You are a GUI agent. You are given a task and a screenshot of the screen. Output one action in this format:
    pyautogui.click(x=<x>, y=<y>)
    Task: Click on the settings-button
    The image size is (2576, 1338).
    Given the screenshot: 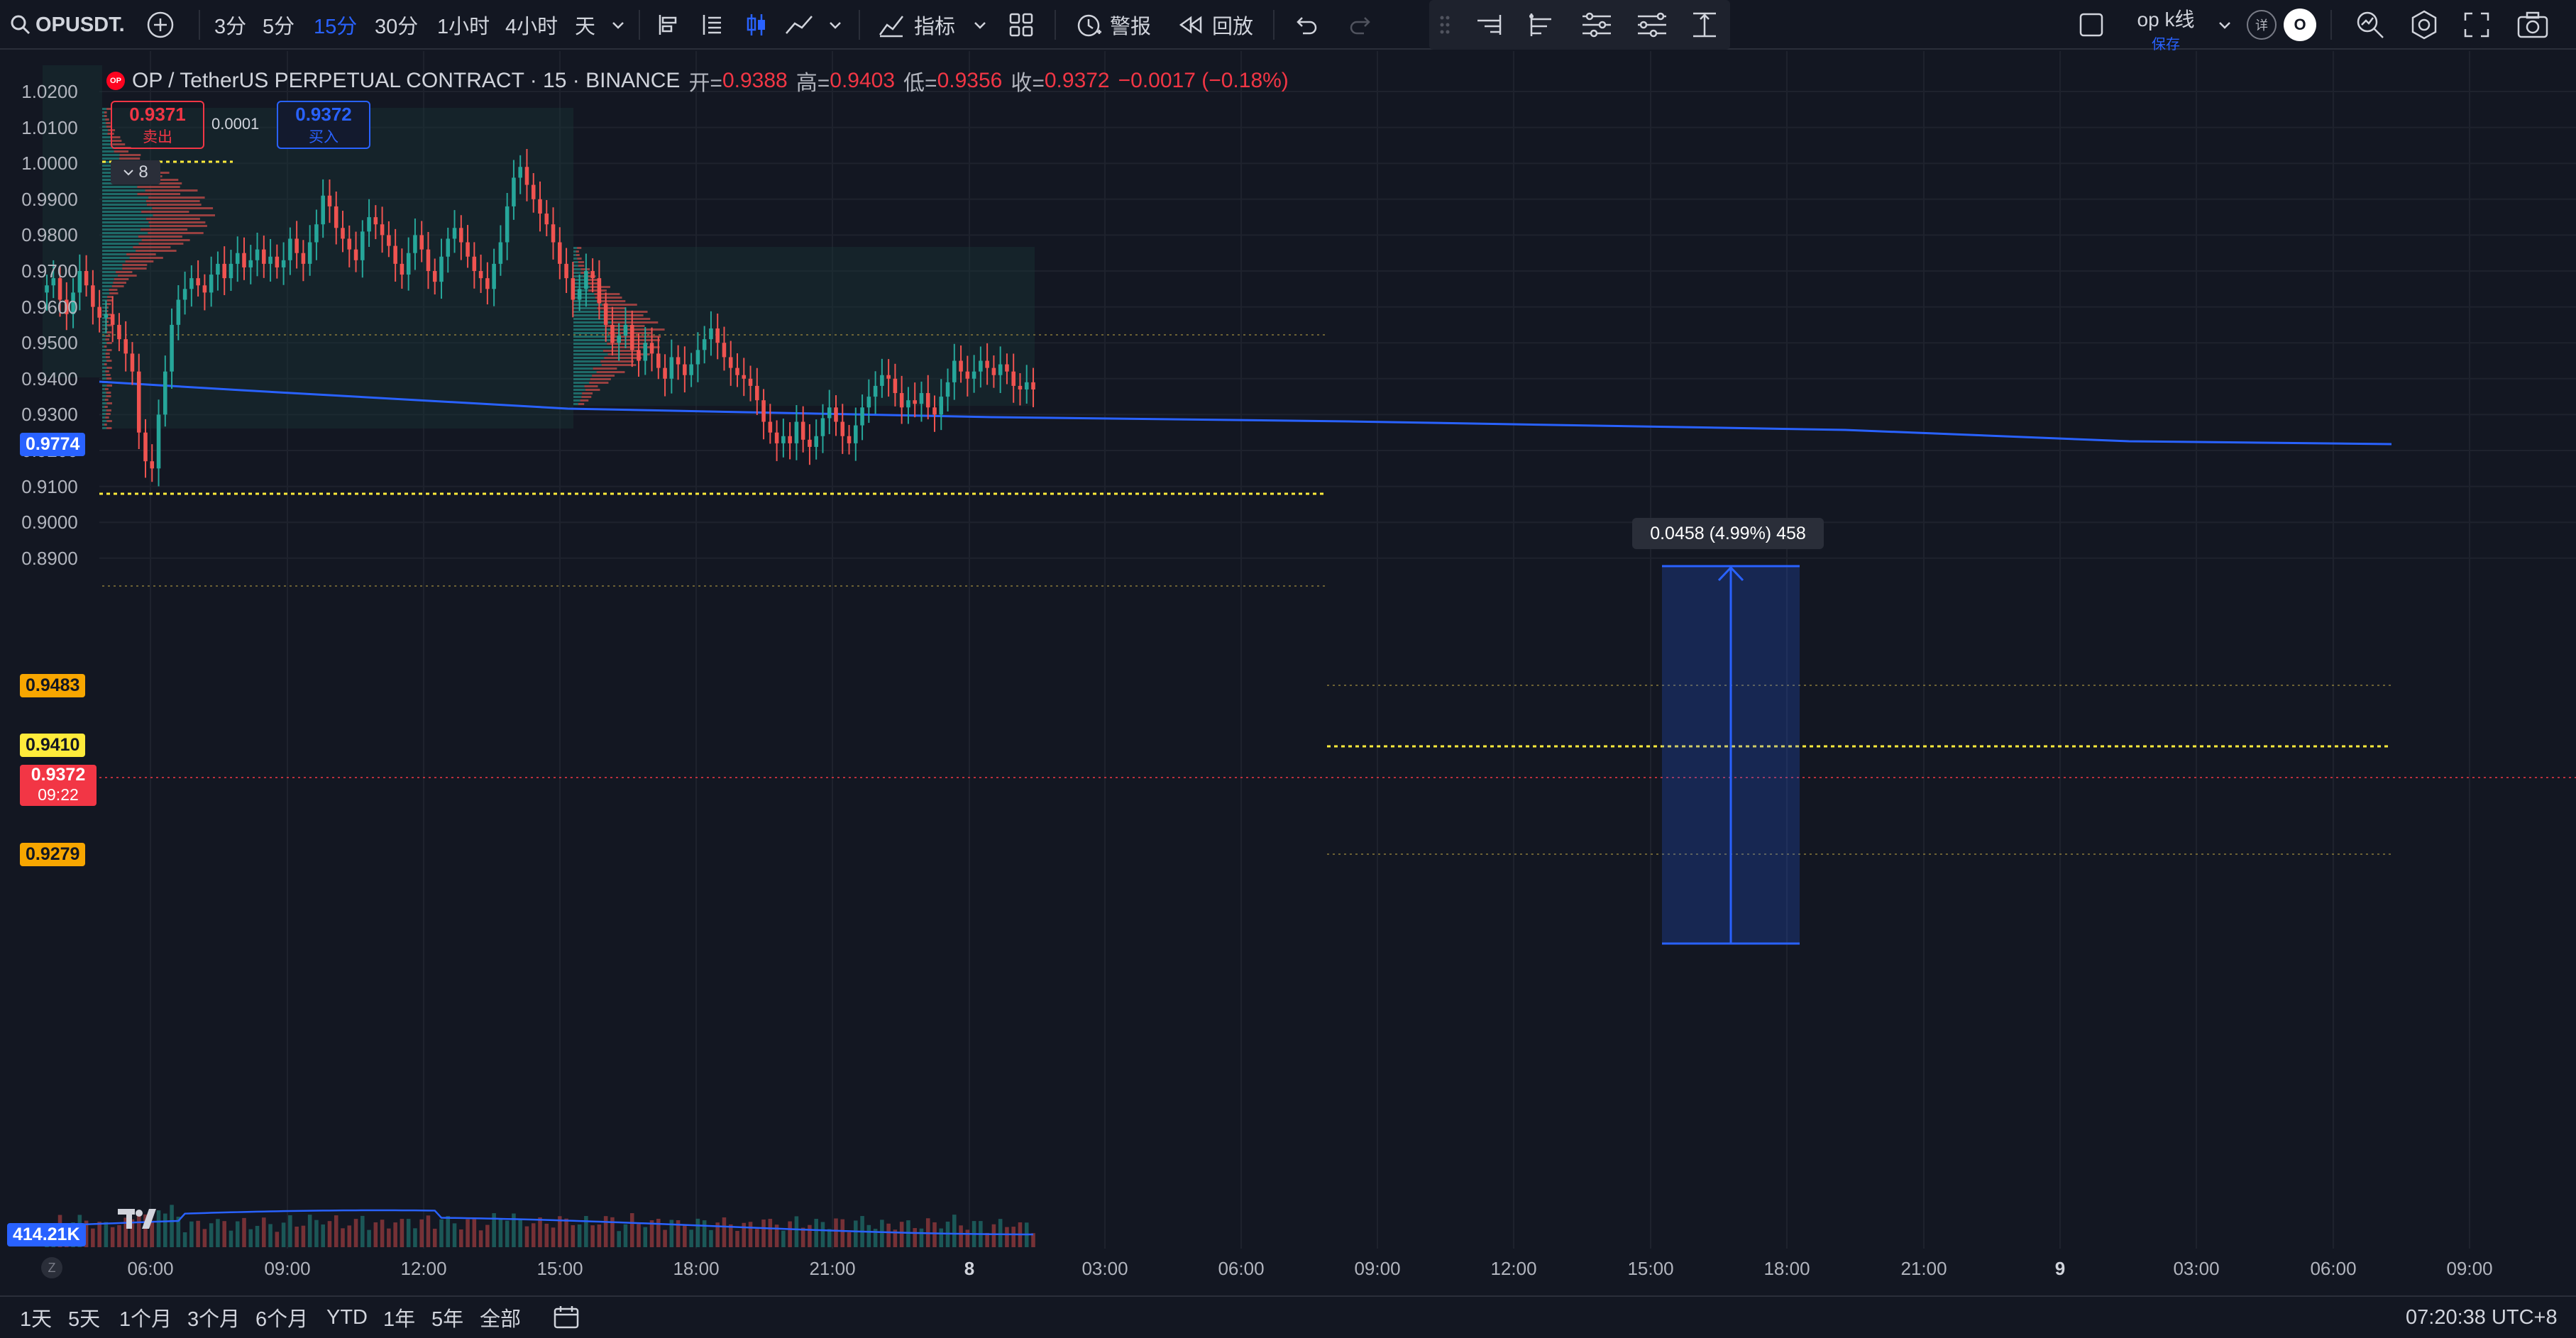 What is the action you would take?
    pyautogui.click(x=2424, y=25)
    